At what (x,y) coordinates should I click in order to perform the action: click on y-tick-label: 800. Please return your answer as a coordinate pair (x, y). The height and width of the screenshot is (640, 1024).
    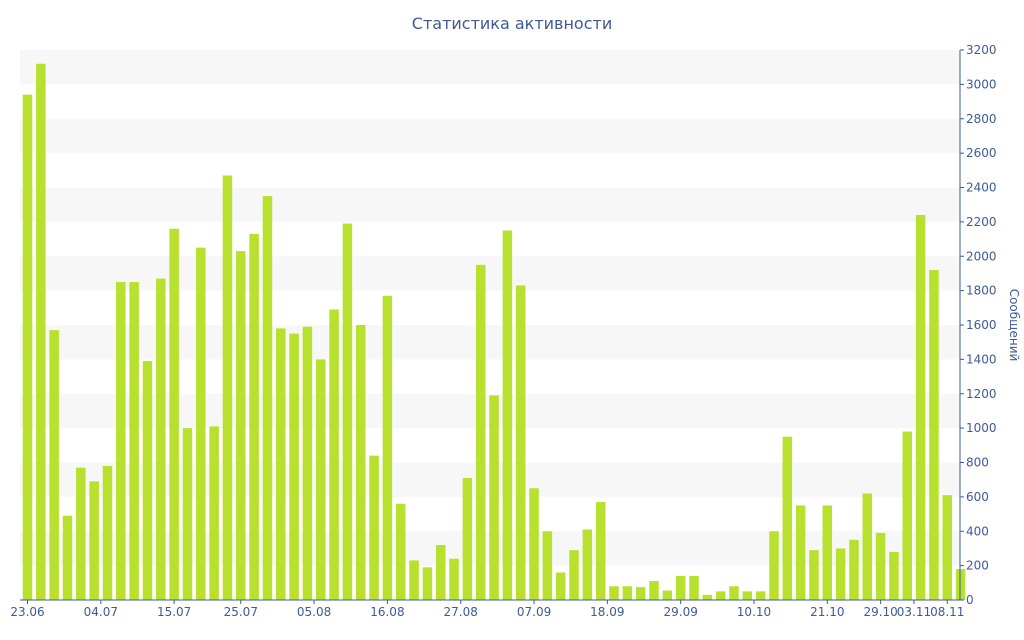
    Looking at the image, I should click on (977, 463).